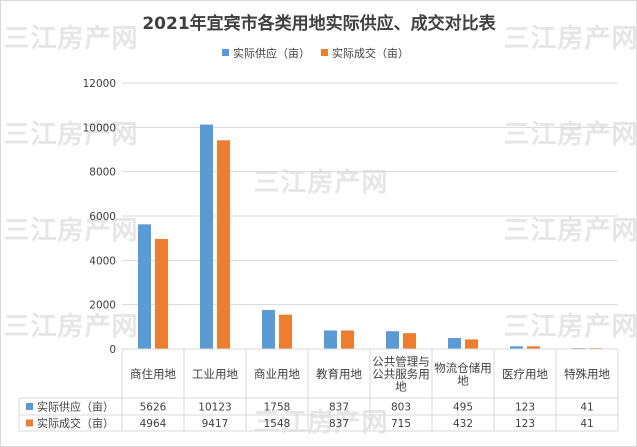  What do you see at coordinates (271, 53) in the screenshot?
I see `legend-label-1: 实际供应（亩）` at bounding box center [271, 53].